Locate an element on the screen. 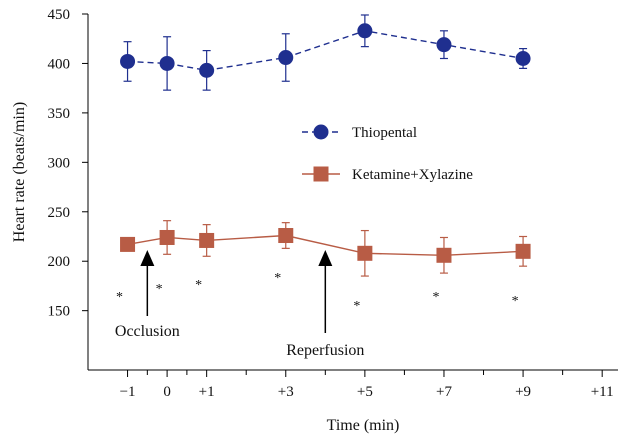 The image size is (636, 435). x-tick-label: +3 is located at coordinates (286, 392).